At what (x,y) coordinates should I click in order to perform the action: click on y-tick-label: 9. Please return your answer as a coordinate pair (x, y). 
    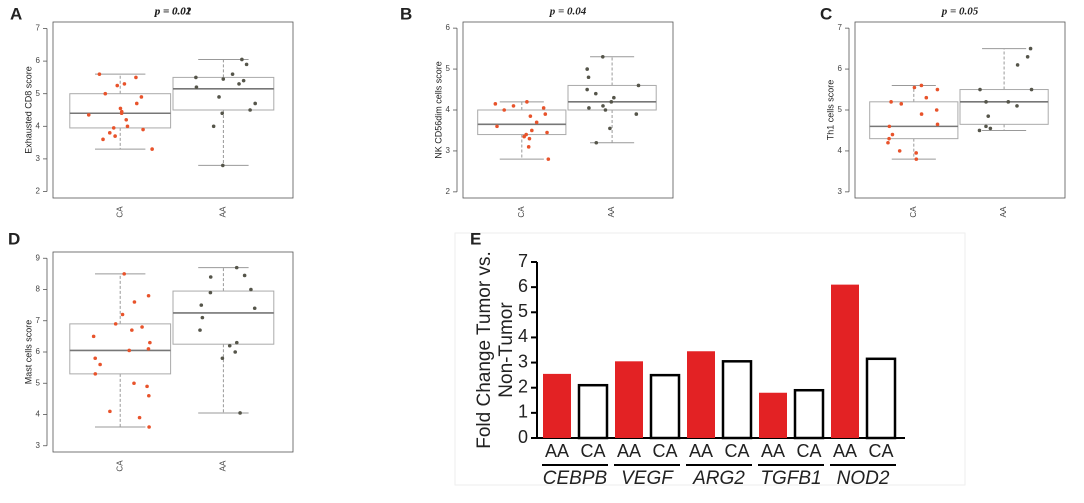
    Looking at the image, I should click on (38, 257).